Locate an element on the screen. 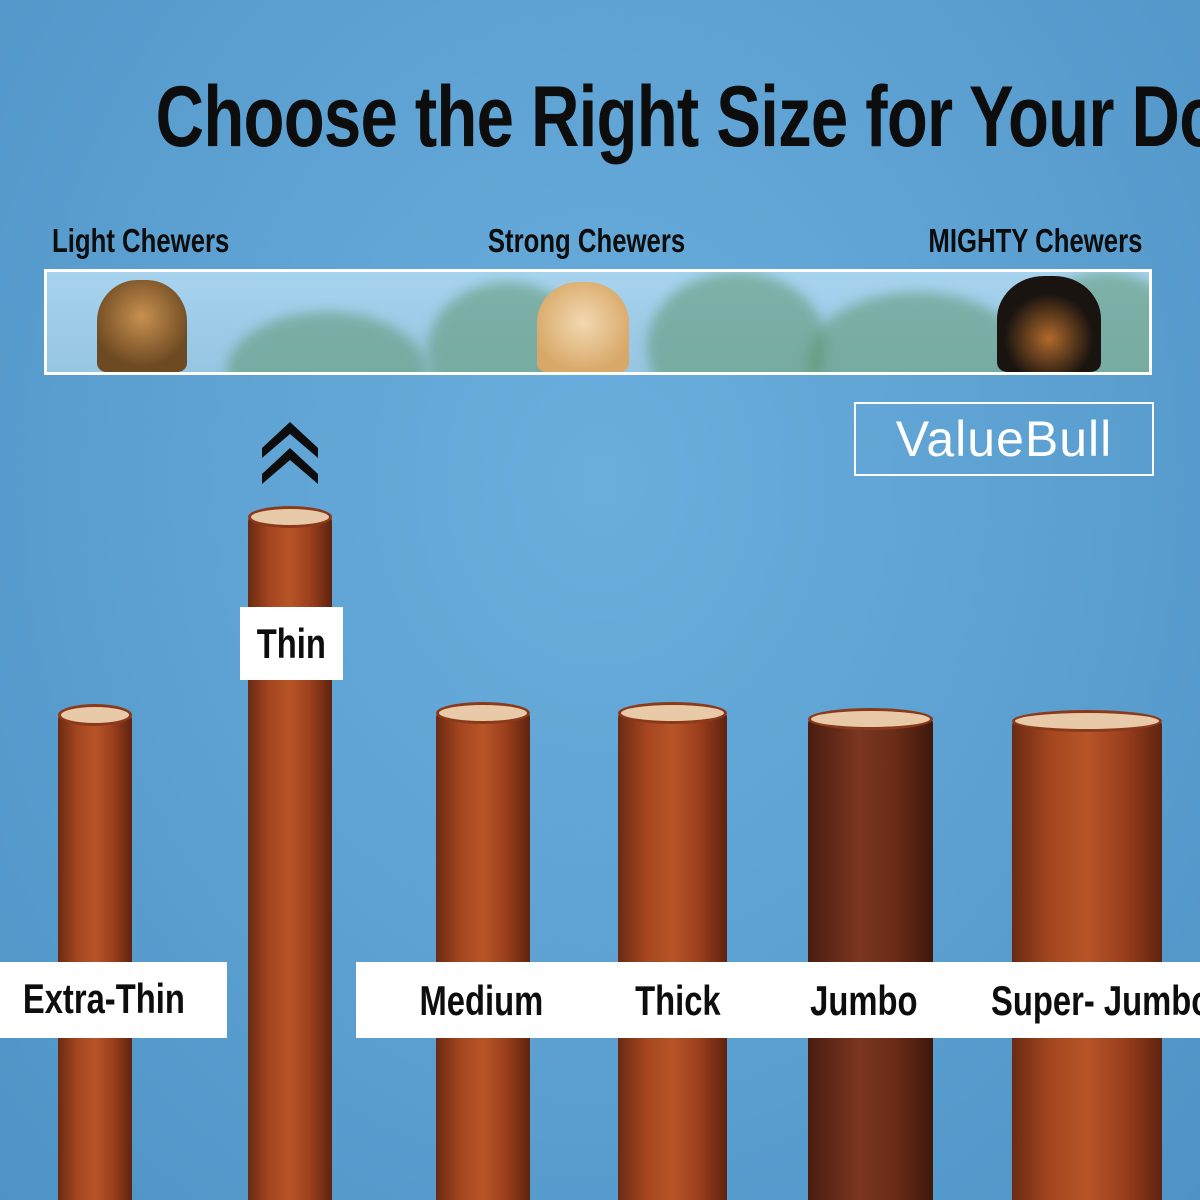 The width and height of the screenshot is (1200, 1200). size-label-super-jumbo: Super- Jumbo is located at coordinates (1095, 1000).